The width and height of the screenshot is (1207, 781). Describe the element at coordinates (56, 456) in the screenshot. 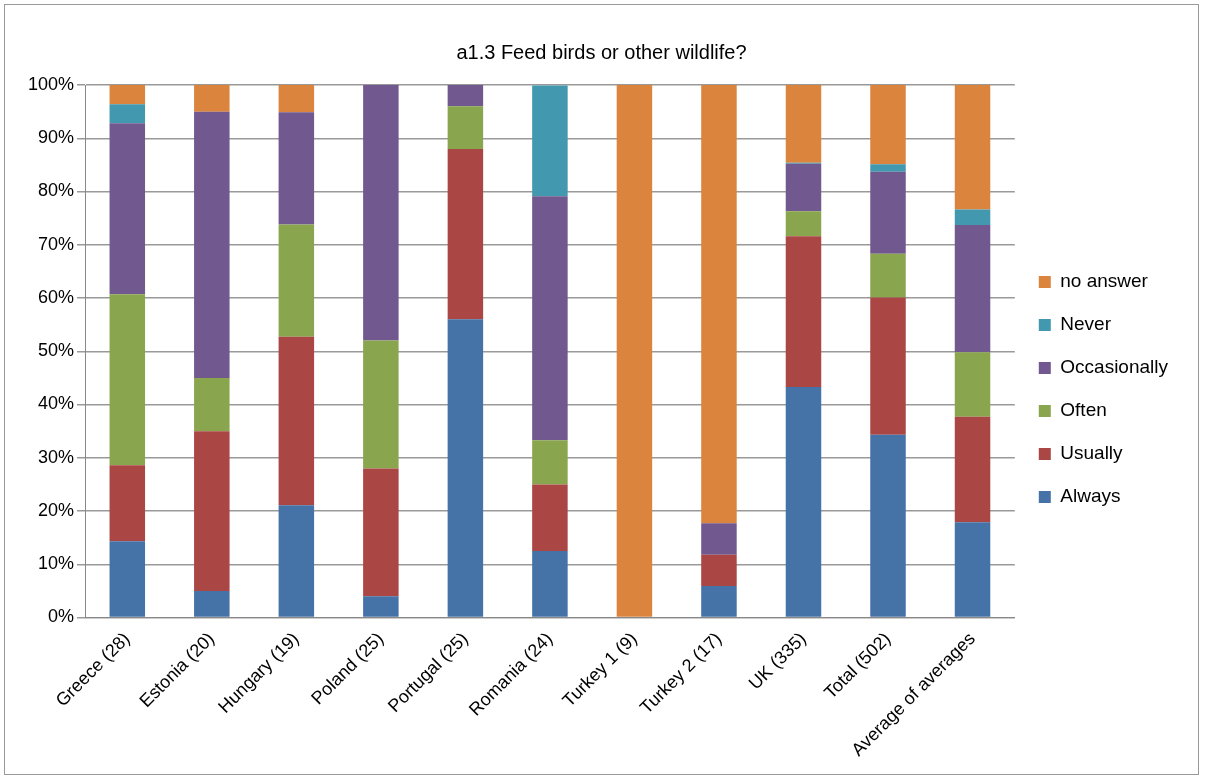

I see `y-tick-label: 30%` at that location.